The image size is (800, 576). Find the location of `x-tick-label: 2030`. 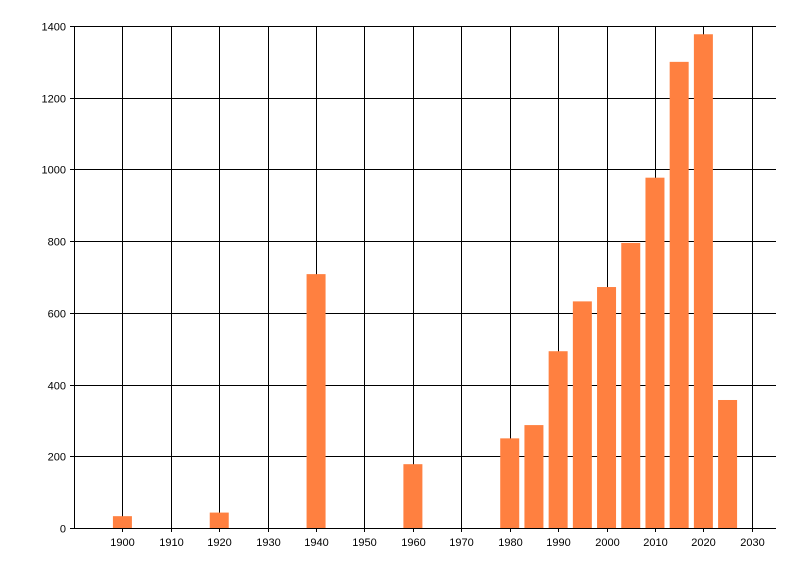

x-tick-label: 2030 is located at coordinates (752, 543).